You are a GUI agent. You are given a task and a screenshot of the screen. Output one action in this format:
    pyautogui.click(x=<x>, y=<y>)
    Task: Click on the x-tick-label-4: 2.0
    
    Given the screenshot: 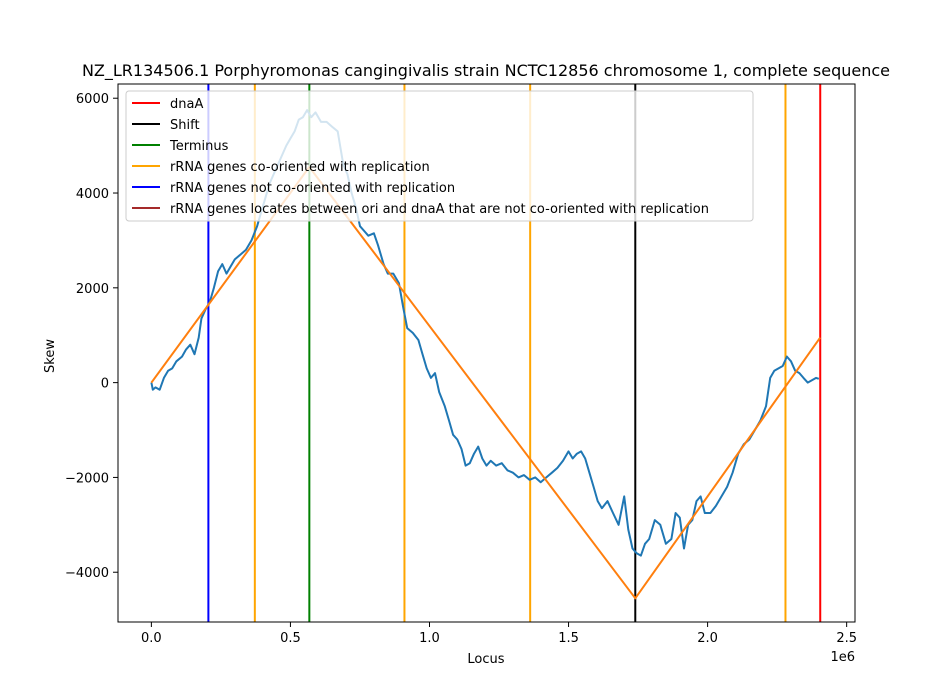 What is the action you would take?
    pyautogui.click(x=707, y=638)
    